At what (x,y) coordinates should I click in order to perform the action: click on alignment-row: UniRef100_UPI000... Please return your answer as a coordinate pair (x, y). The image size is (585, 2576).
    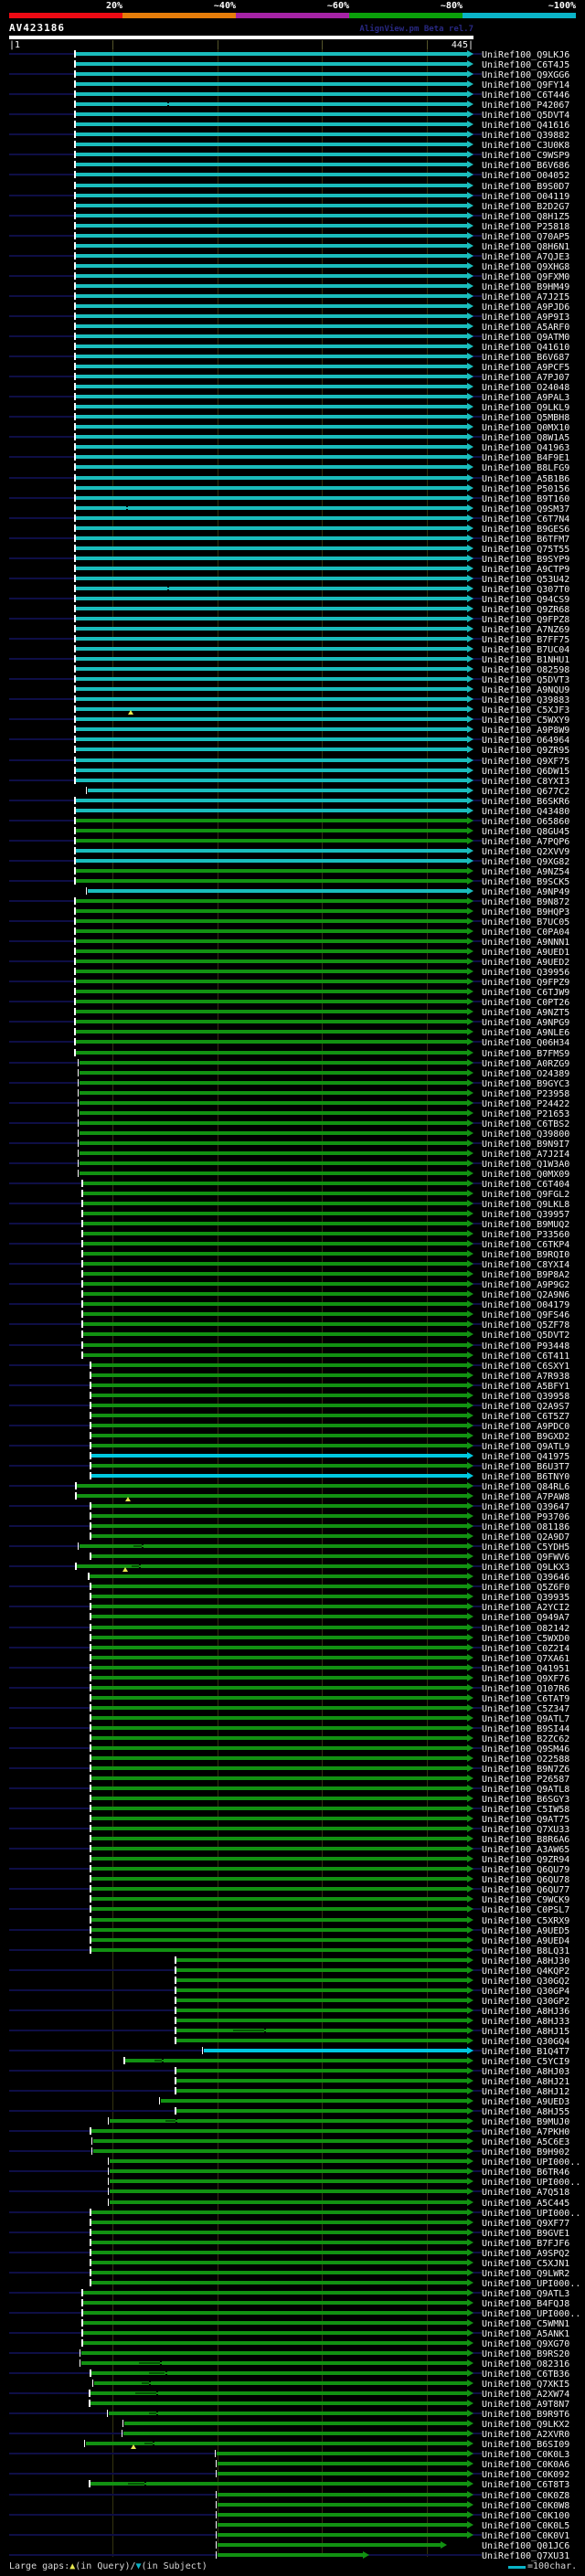
    Looking at the image, I should click on (293, 2313).